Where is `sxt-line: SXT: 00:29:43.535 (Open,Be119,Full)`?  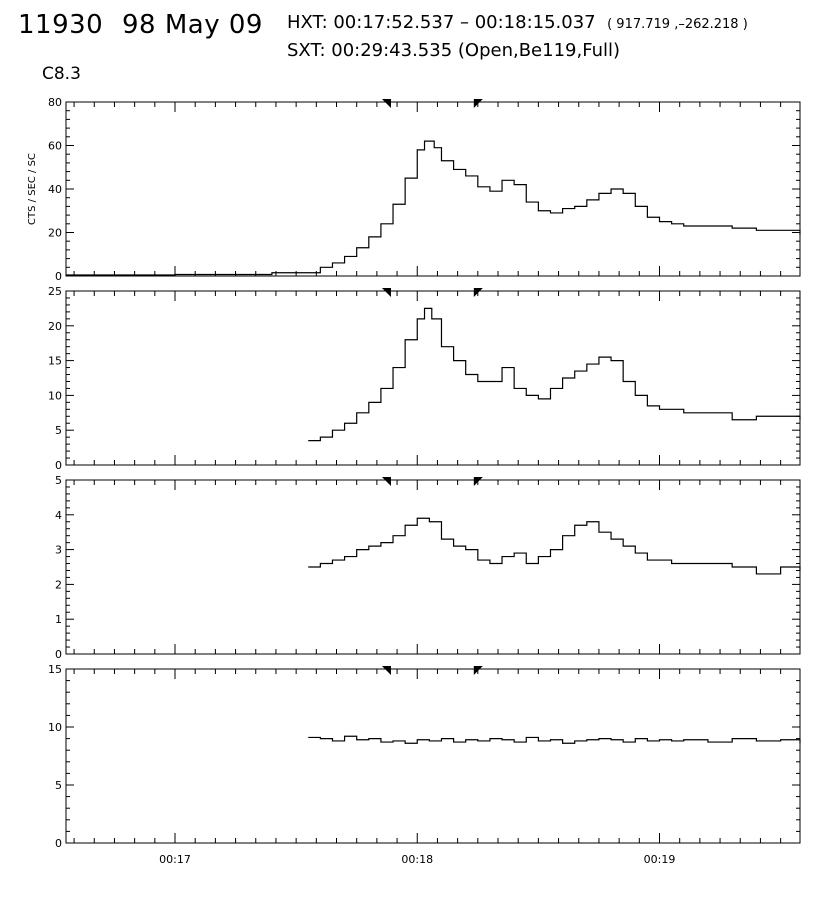 sxt-line: SXT: 00:29:43.535 (Open,Be119,Full) is located at coordinates (454, 50).